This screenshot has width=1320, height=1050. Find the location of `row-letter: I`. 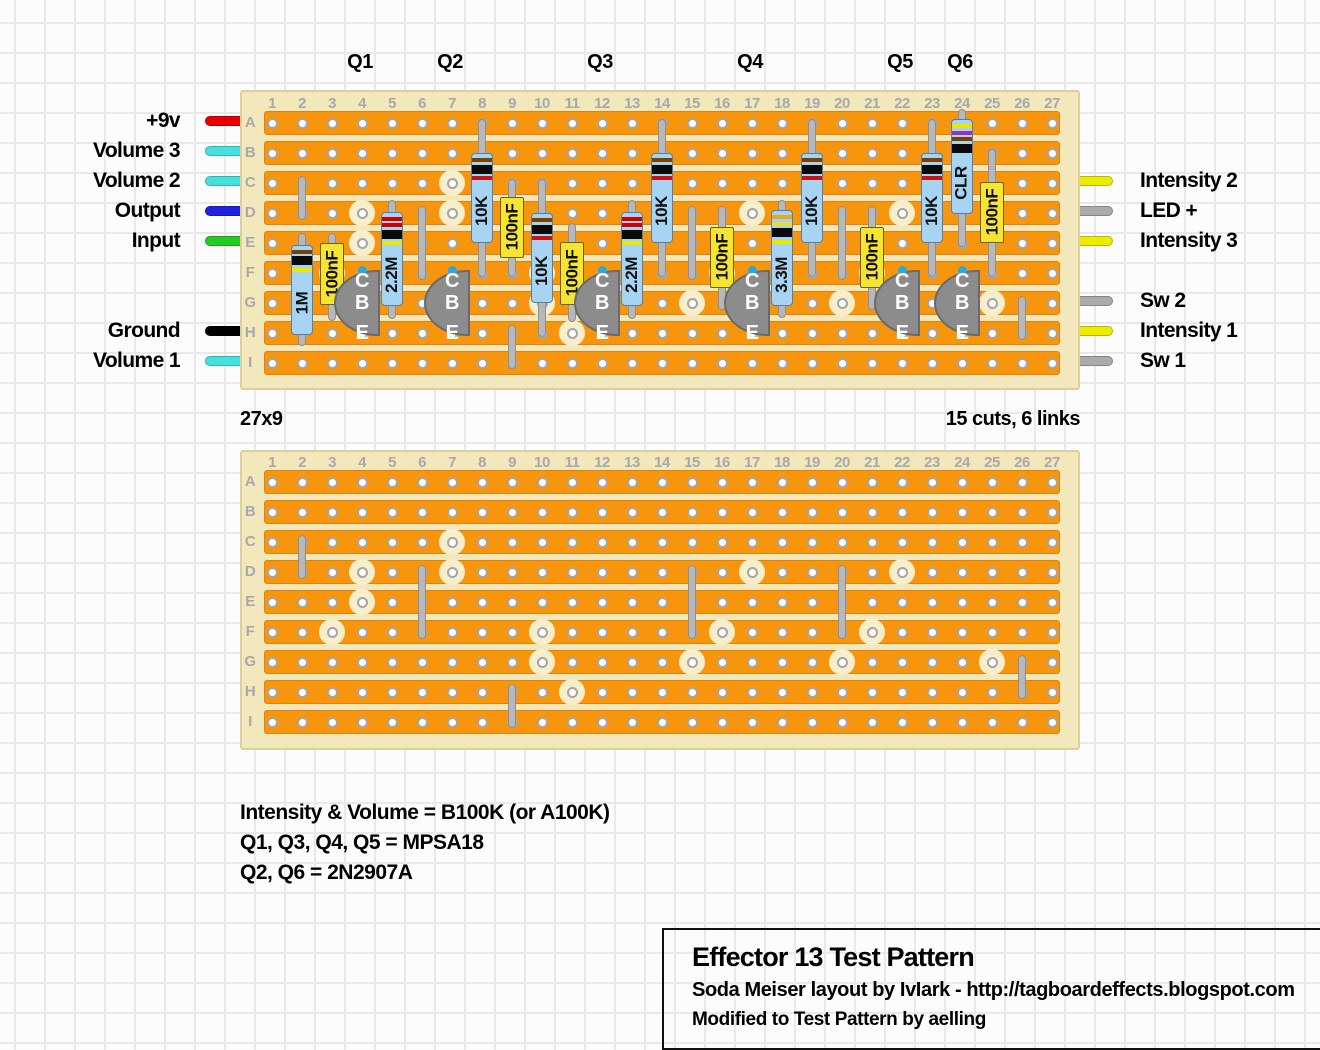

row-letter: I is located at coordinates (250, 721).